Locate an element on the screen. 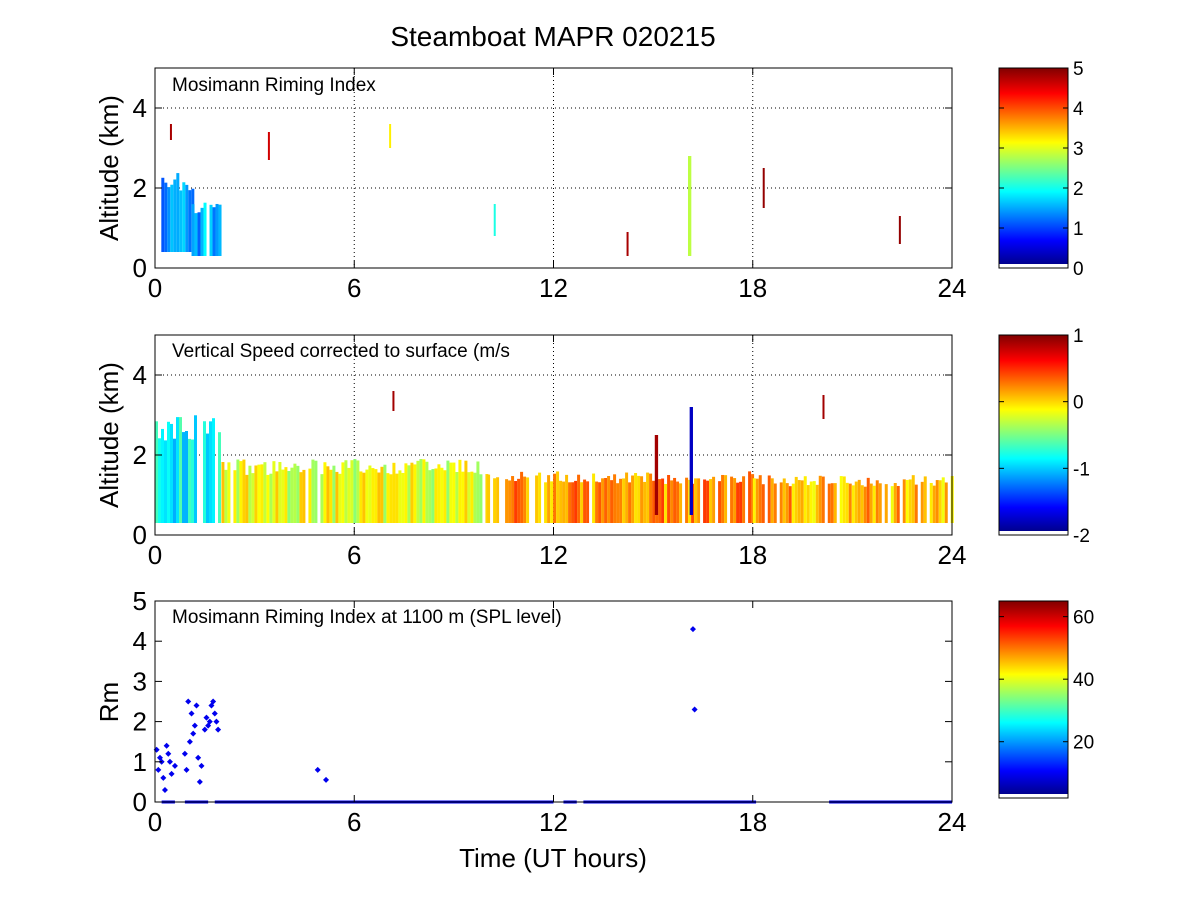 Image resolution: width=1201 pixels, height=901 pixels. heatmap-vertical-speed is located at coordinates (554, 457).